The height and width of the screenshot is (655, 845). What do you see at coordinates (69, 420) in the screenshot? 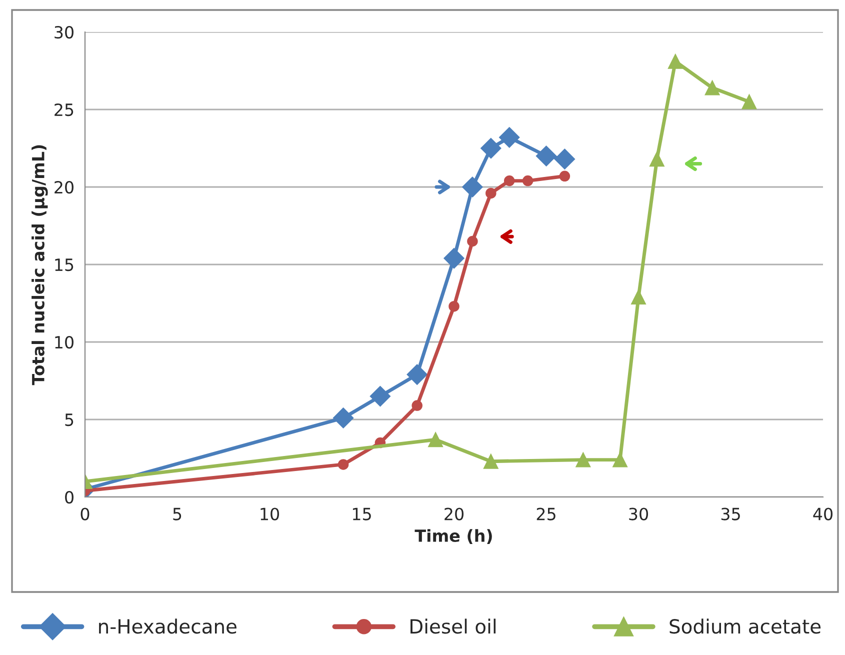
I see `y-tick-label: 5` at bounding box center [69, 420].